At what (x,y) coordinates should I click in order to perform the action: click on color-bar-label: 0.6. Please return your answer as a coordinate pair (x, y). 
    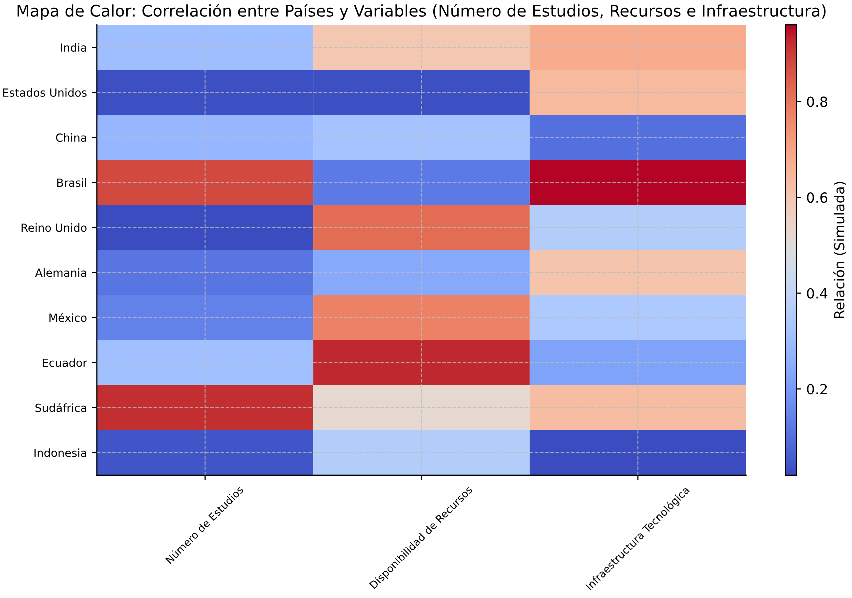
    Looking at the image, I should click on (817, 198).